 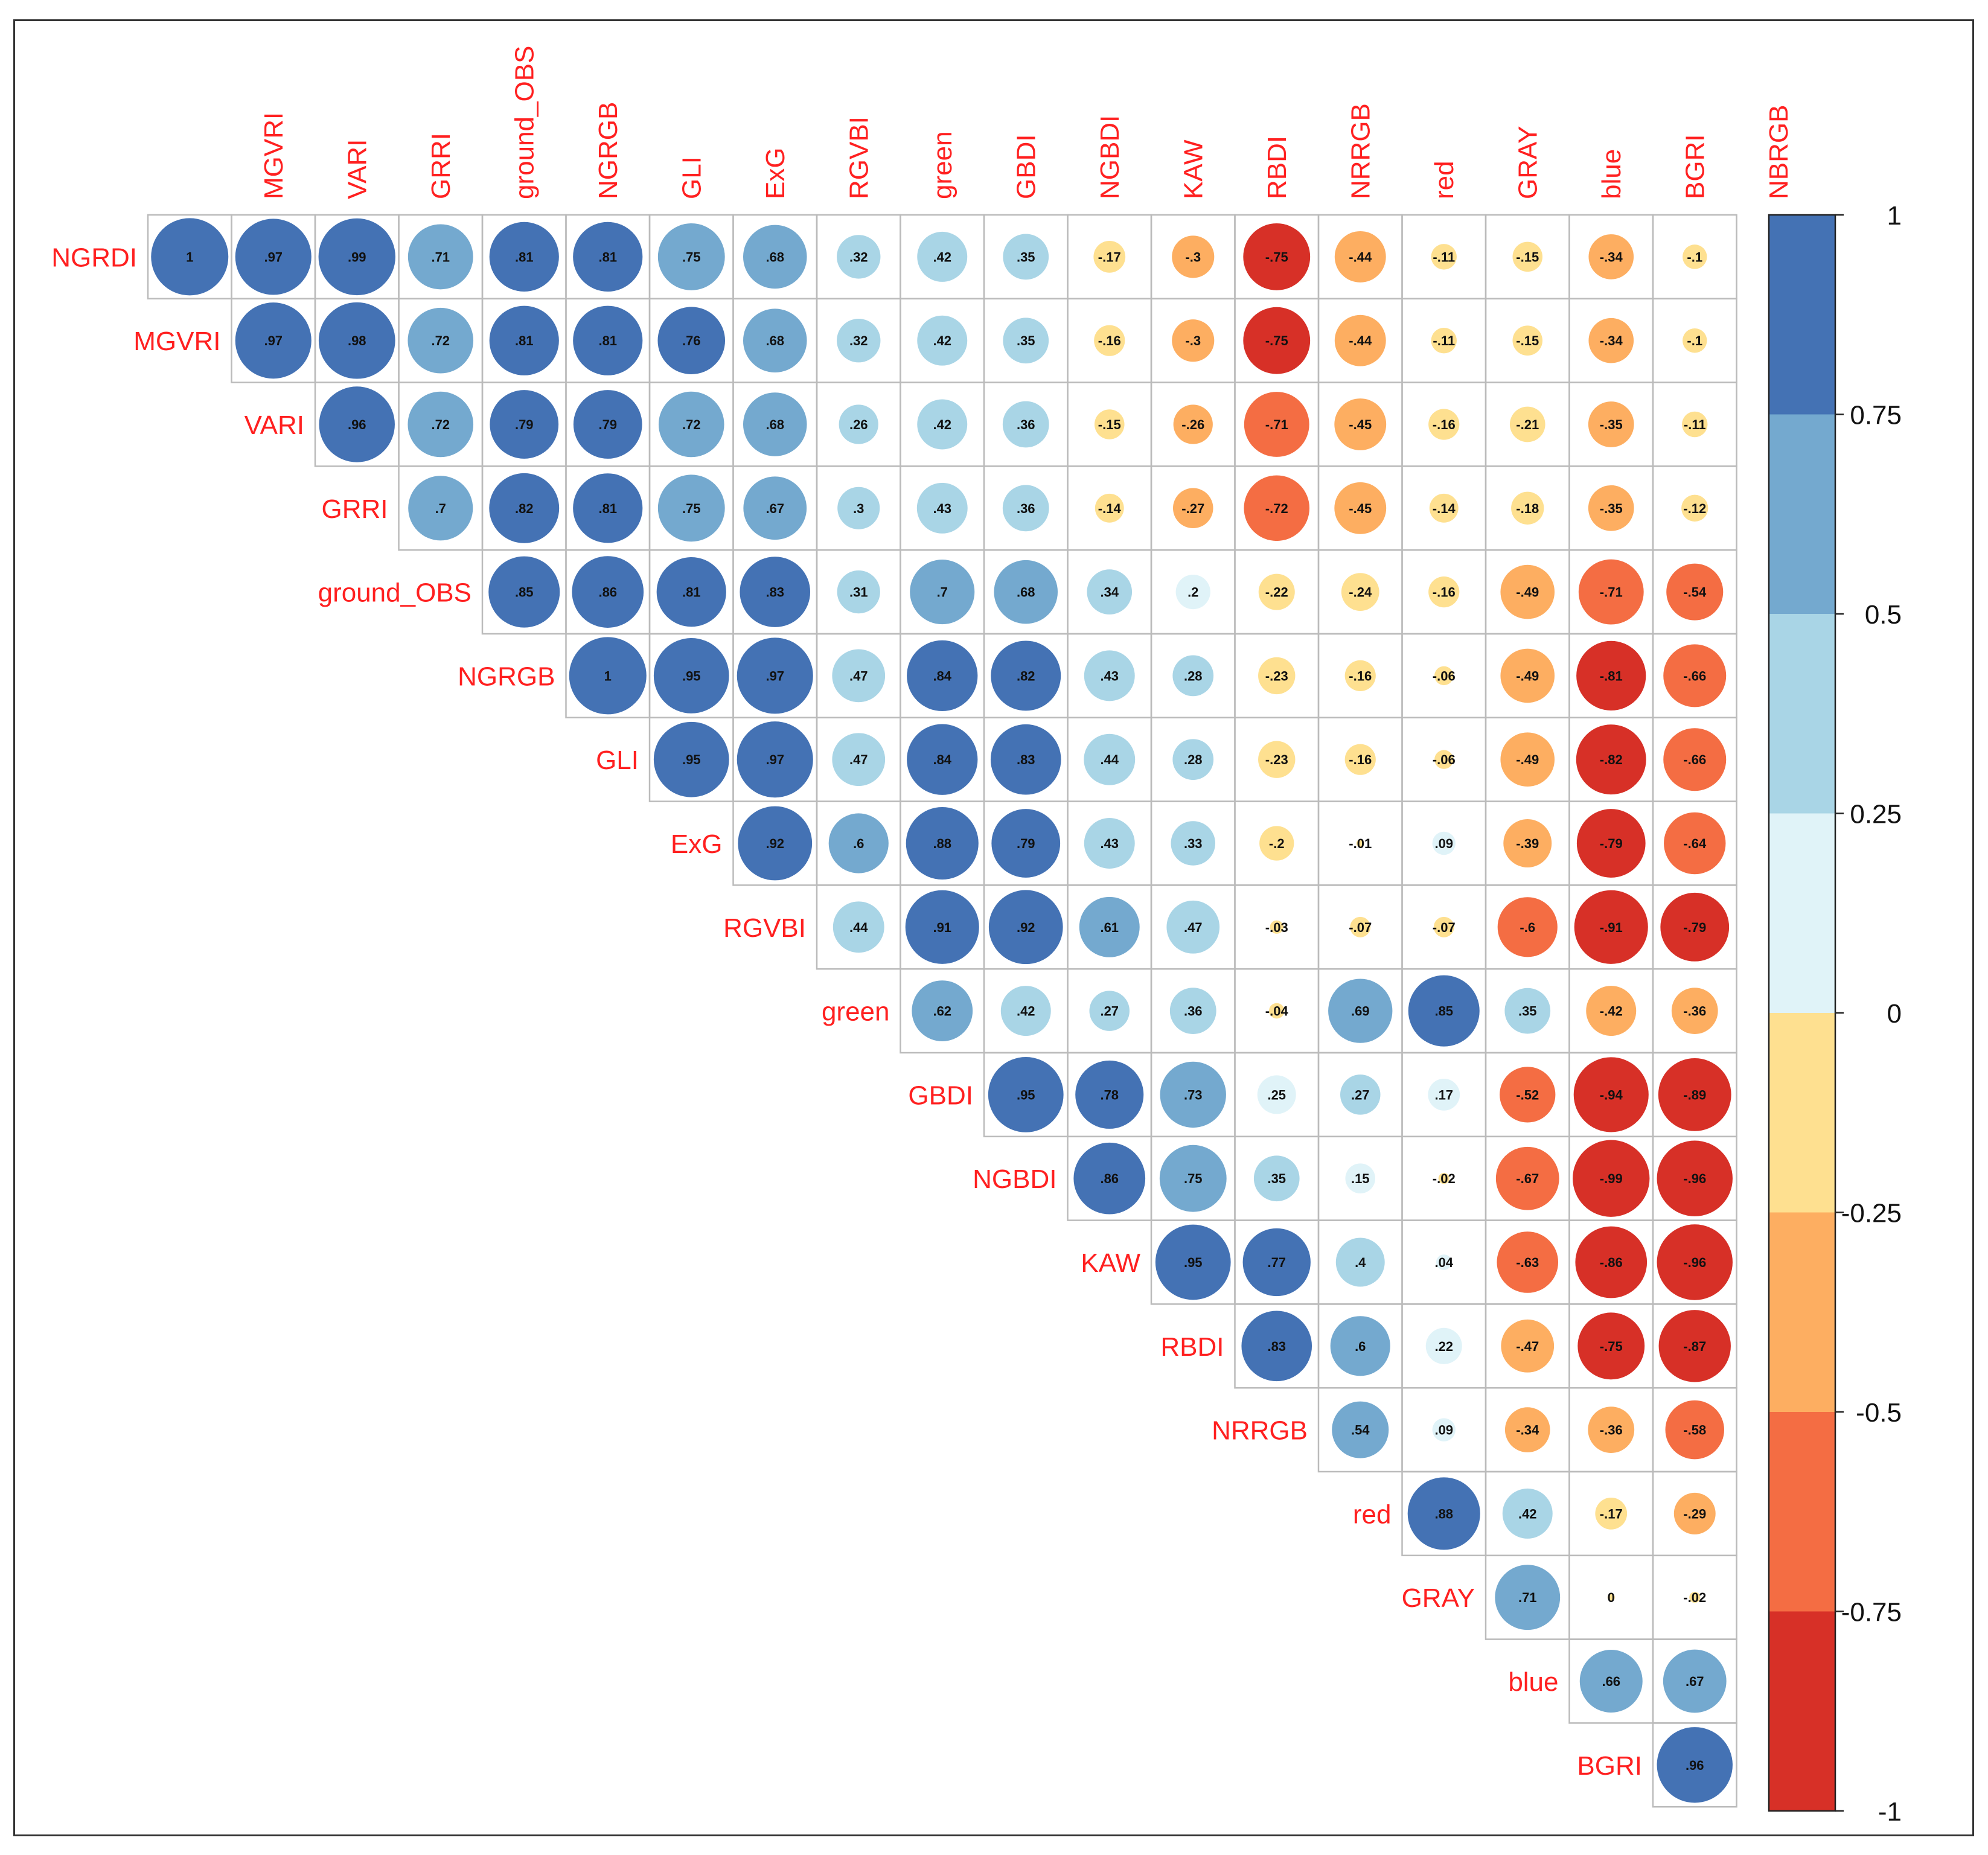 What do you see at coordinates (856, 1012) in the screenshot?
I see `row-label: green` at bounding box center [856, 1012].